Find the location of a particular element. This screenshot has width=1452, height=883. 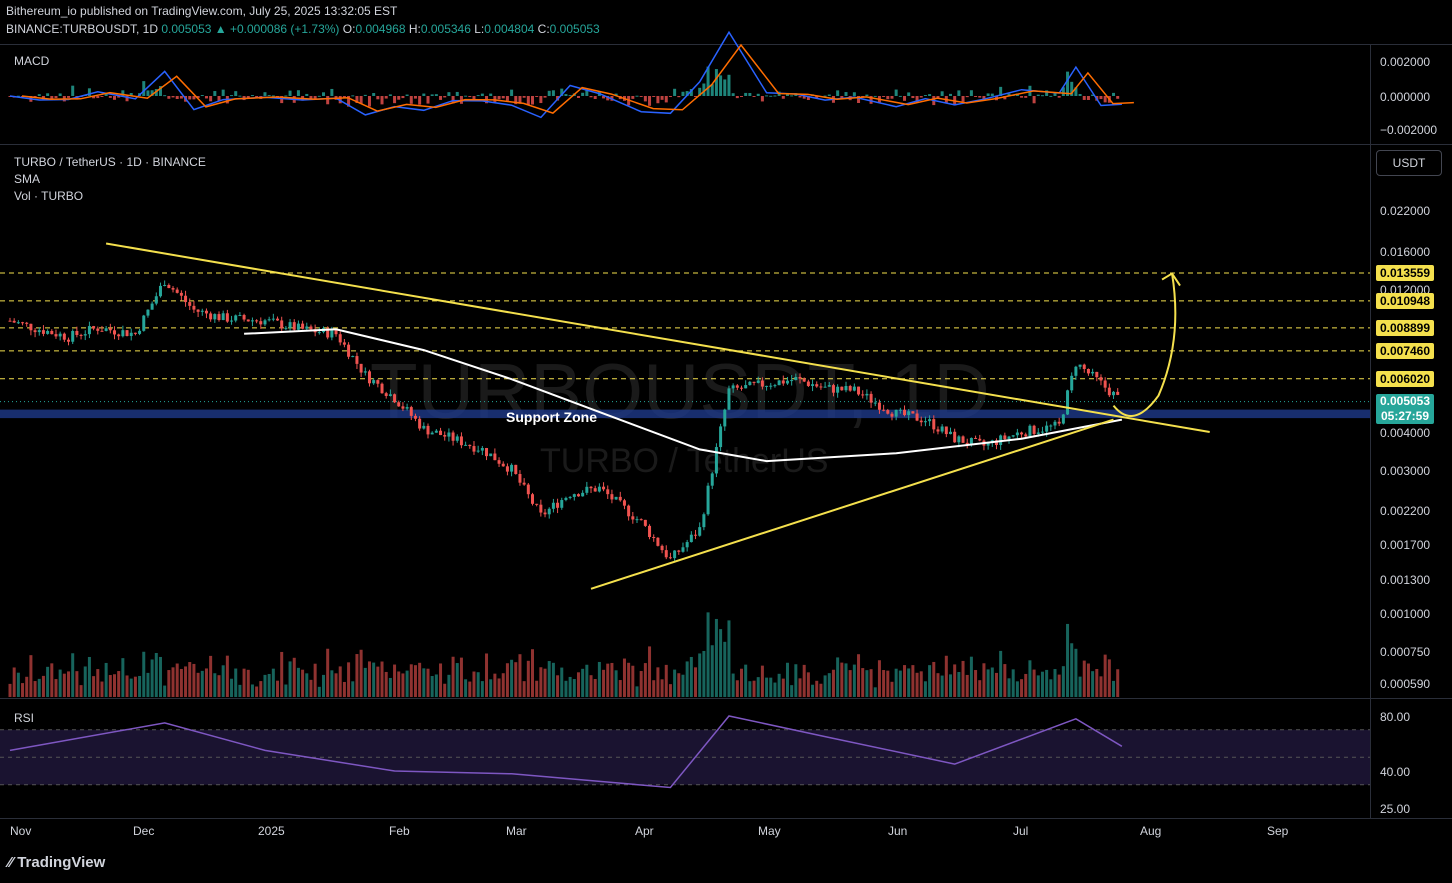

signal-line is located at coordinates (577, 78).